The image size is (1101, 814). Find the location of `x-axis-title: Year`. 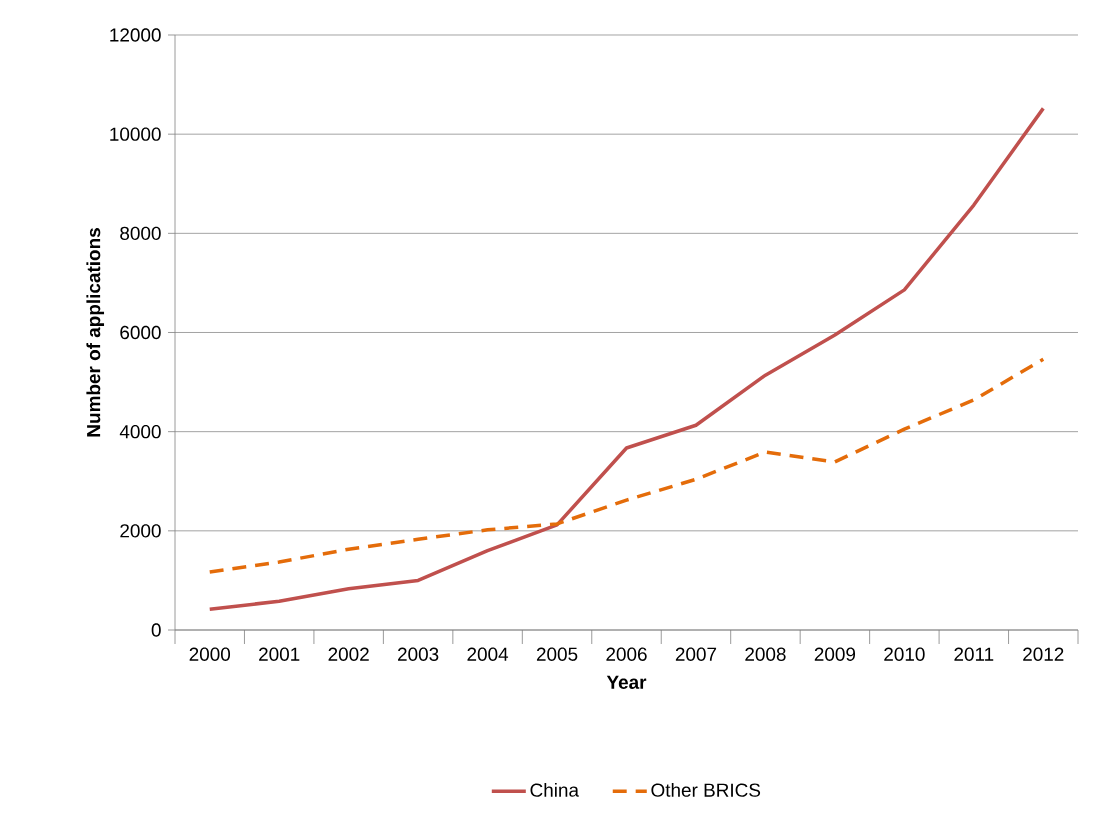

x-axis-title: Year is located at coordinates (626, 682).